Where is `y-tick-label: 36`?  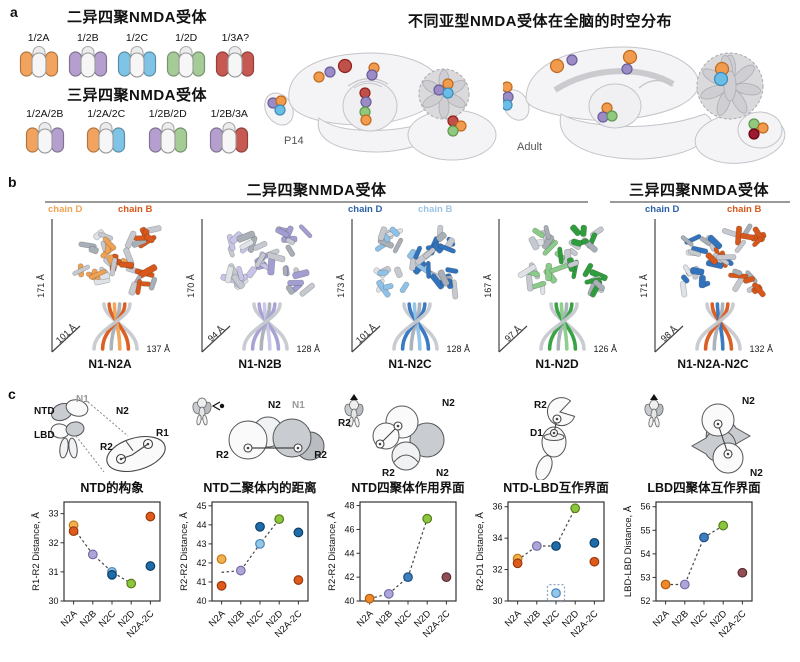 y-tick-label: 36 is located at coordinates (497, 507).